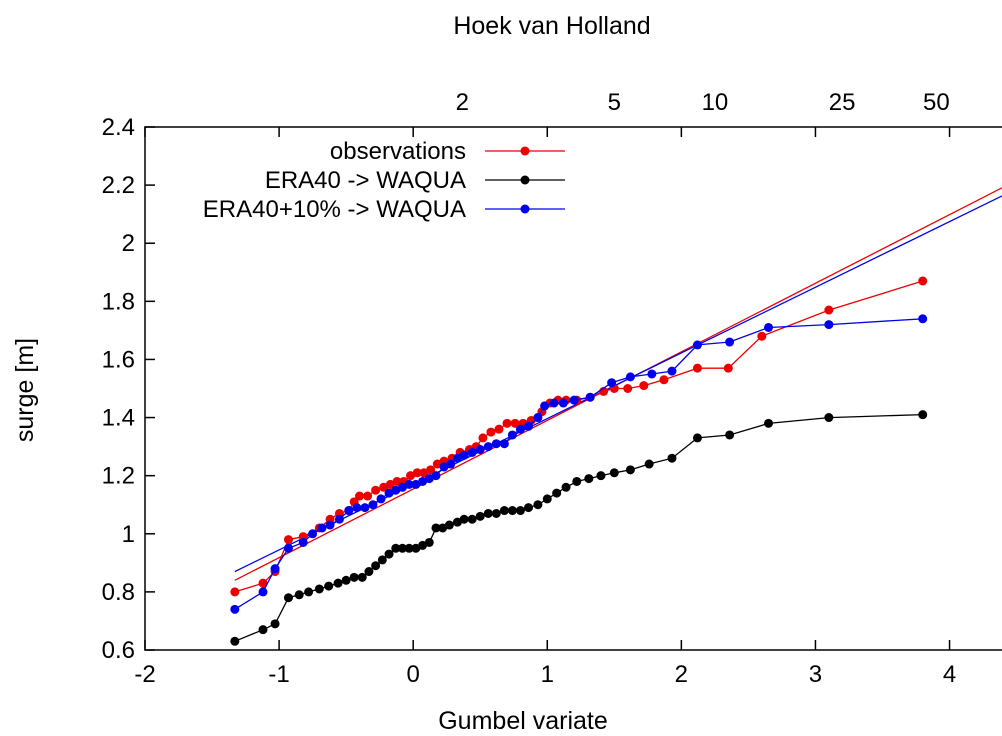 The image size is (1002, 736). What do you see at coordinates (128, 243) in the screenshot?
I see `y-tick-label: 2` at bounding box center [128, 243].